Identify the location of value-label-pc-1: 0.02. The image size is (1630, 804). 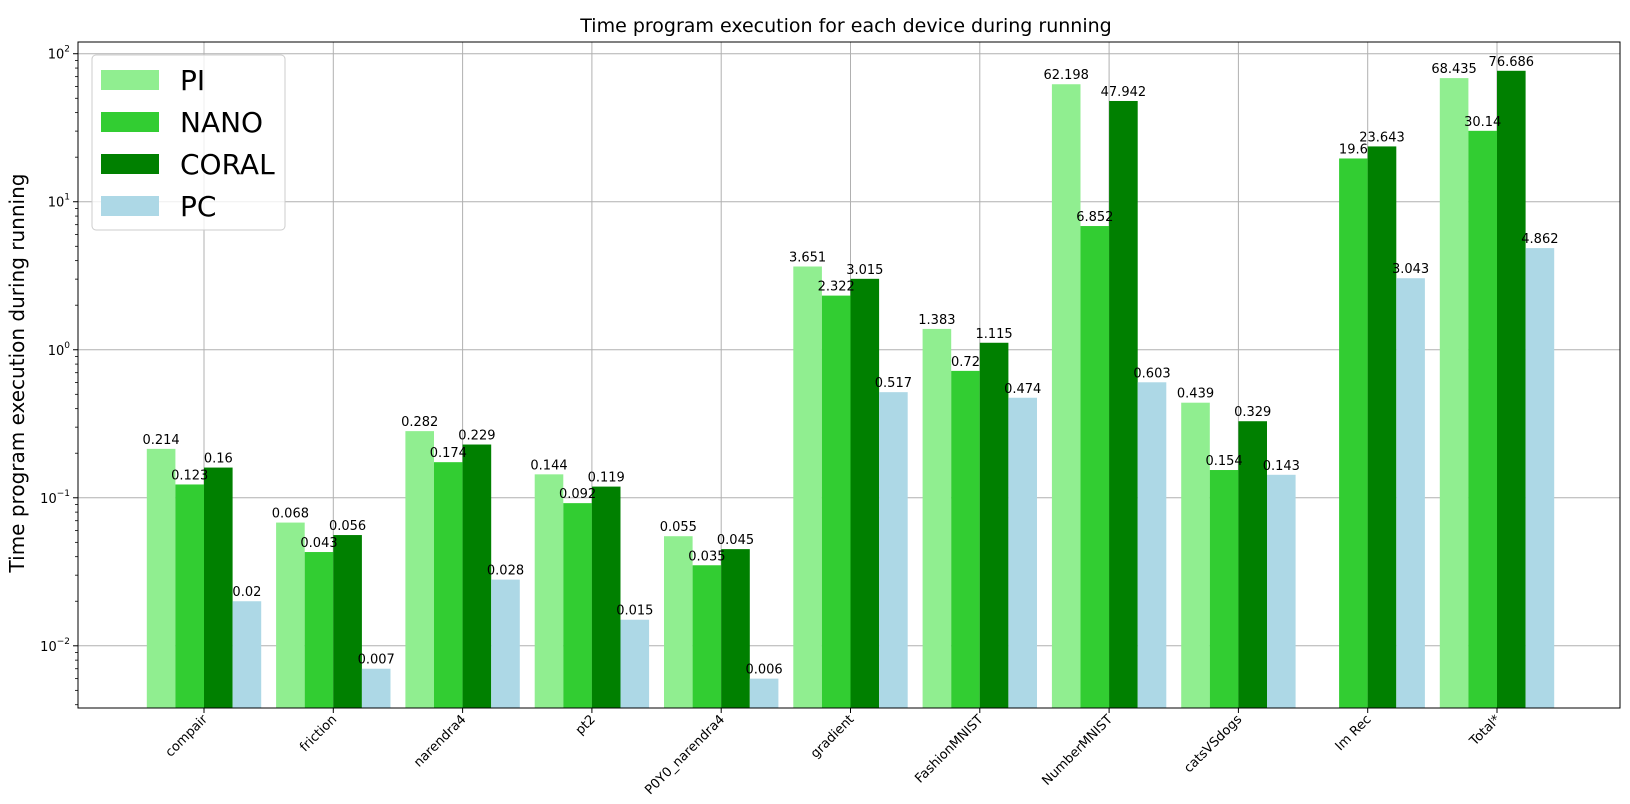
(246, 592).